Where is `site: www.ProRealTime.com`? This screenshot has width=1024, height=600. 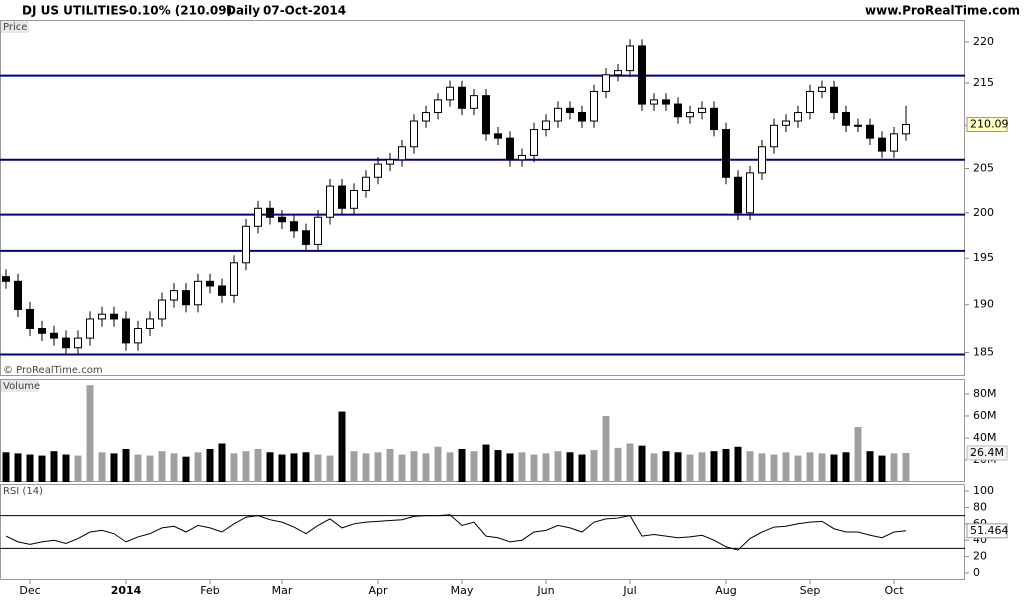 site: www.ProRealTime.com is located at coordinates (942, 11).